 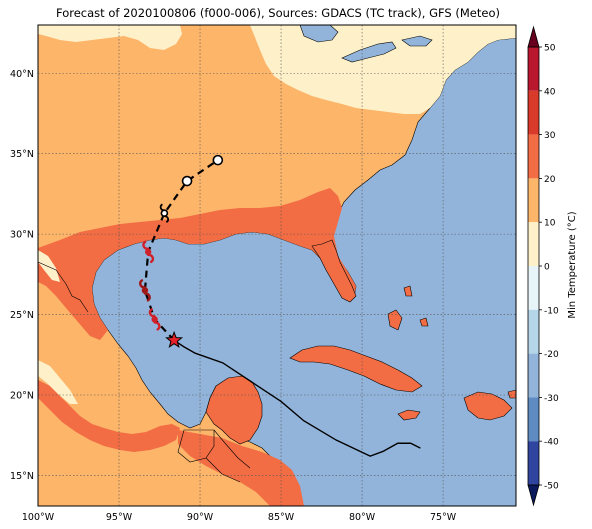 What do you see at coordinates (239, 517) in the screenshot?
I see `longitude-labels: 100°W 95°W 90°W 85°W 80°W 75°W` at bounding box center [239, 517].